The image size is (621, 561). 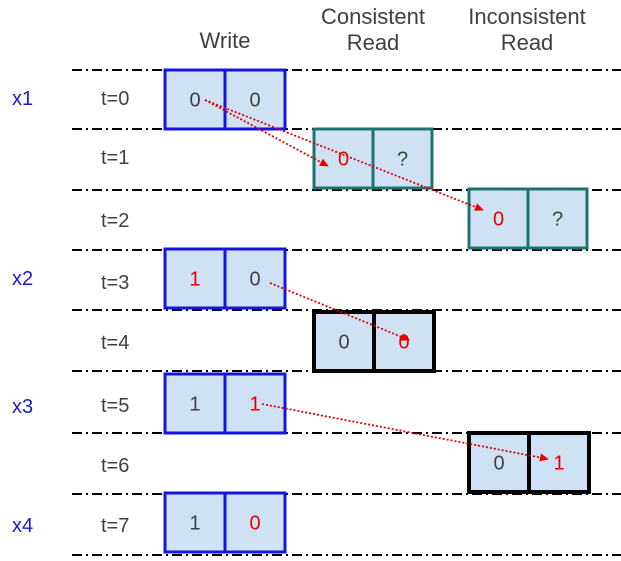 What do you see at coordinates (498, 464) in the screenshot?
I see `inconsistent-read-t6-value-0: 0` at bounding box center [498, 464].